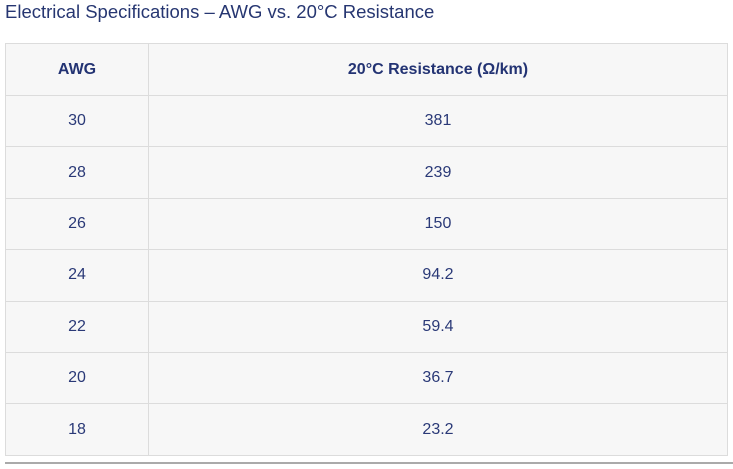  Describe the element at coordinates (438, 172) in the screenshot. I see `resistance-cell: 239` at that location.